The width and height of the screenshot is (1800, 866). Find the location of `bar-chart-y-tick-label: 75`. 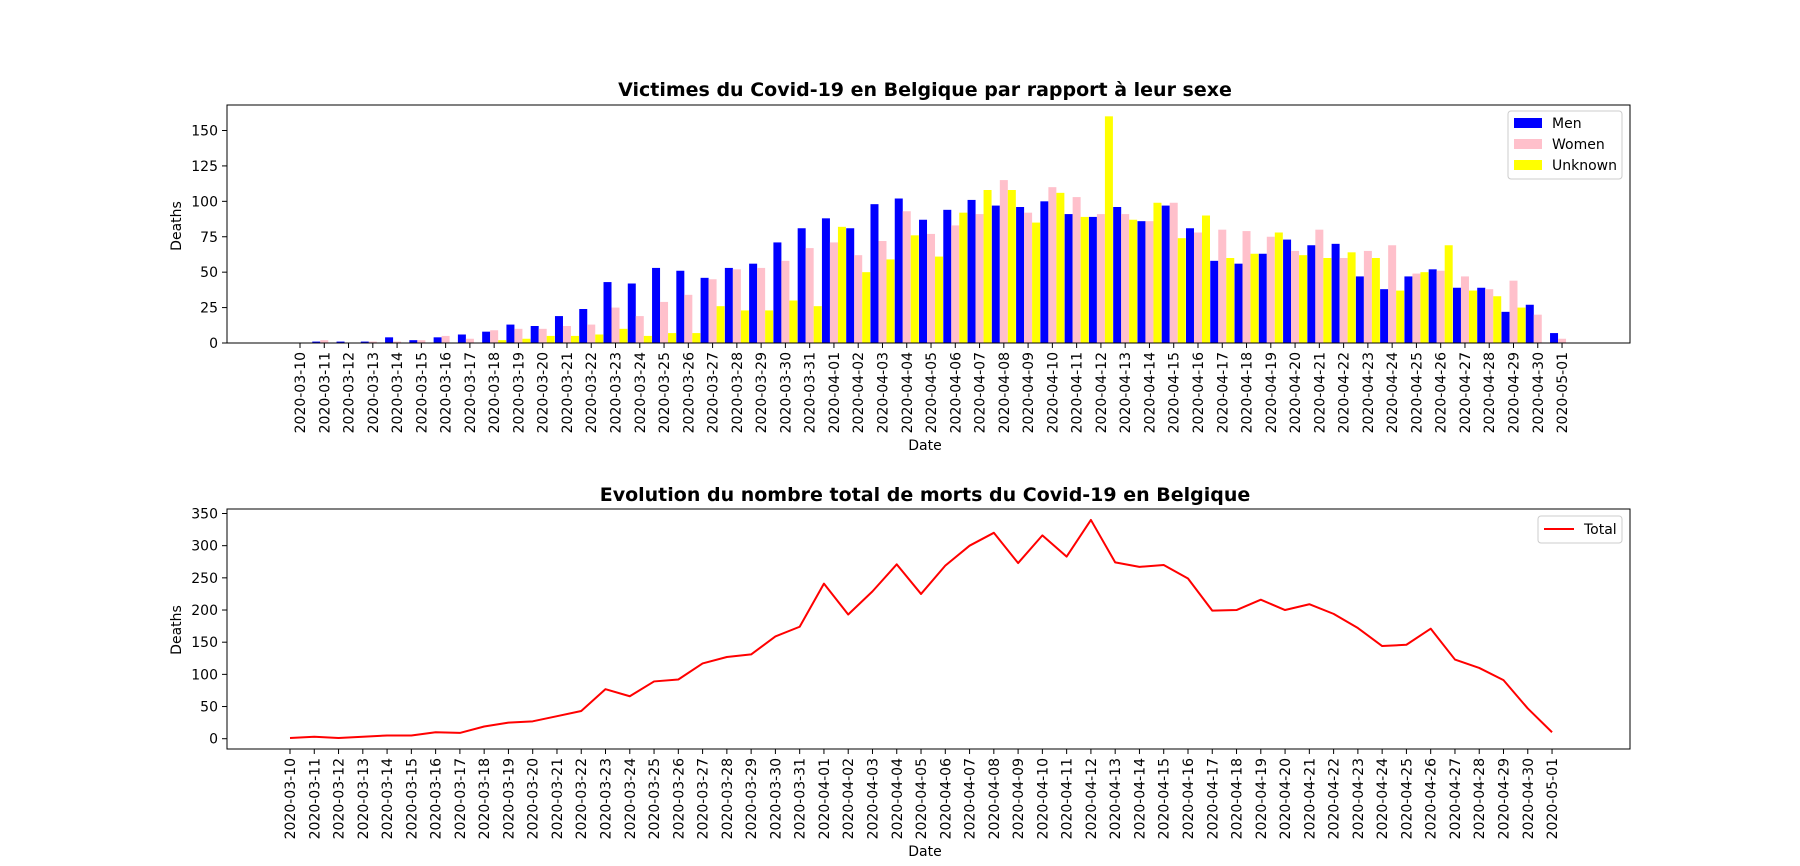

bar-chart-y-tick-label: 75 is located at coordinates (209, 238).